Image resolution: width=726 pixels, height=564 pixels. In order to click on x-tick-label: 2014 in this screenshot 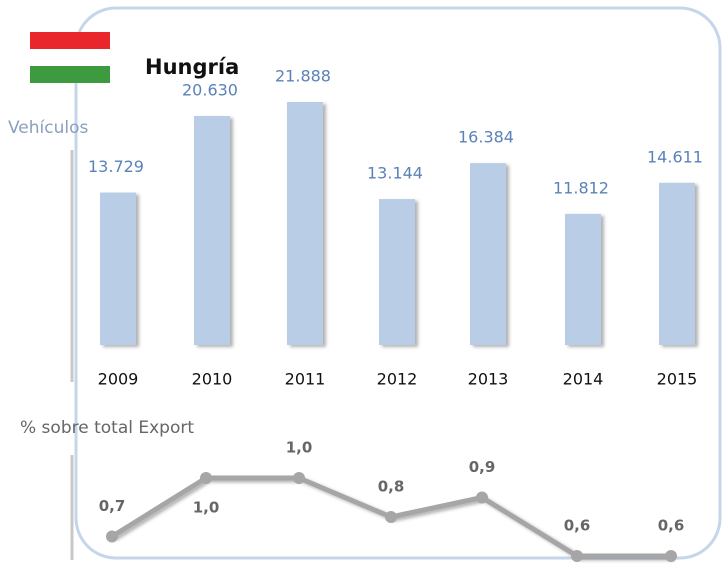, I will do `click(583, 379)`.